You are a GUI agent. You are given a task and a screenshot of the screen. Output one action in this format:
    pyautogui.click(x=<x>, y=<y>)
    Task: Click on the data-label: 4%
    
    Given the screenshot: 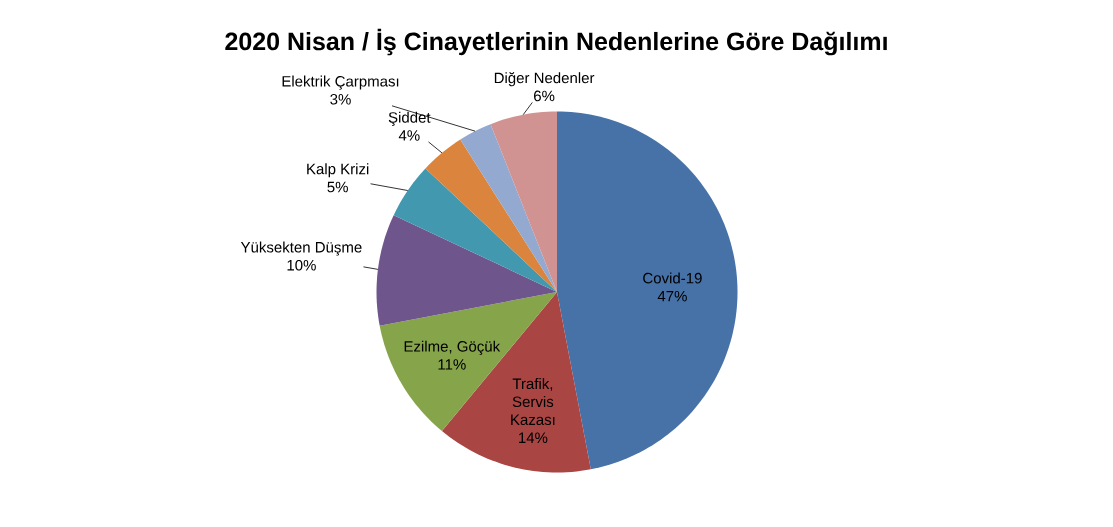 What is the action you would take?
    pyautogui.click(x=409, y=135)
    